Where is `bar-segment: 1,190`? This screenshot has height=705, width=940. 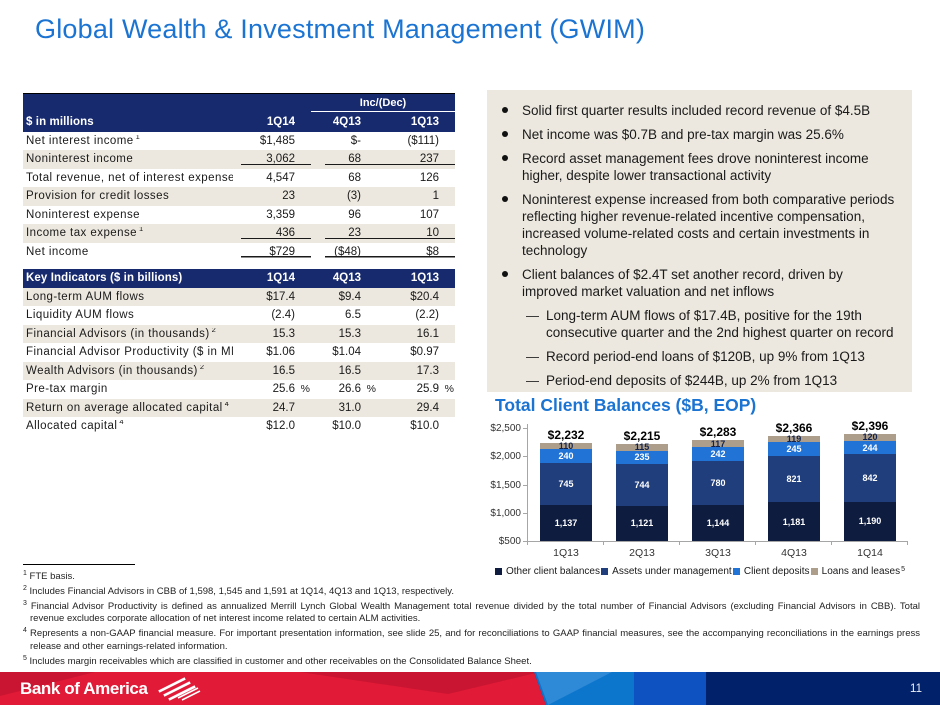
bar-segment: 1,190 is located at coordinates (870, 521).